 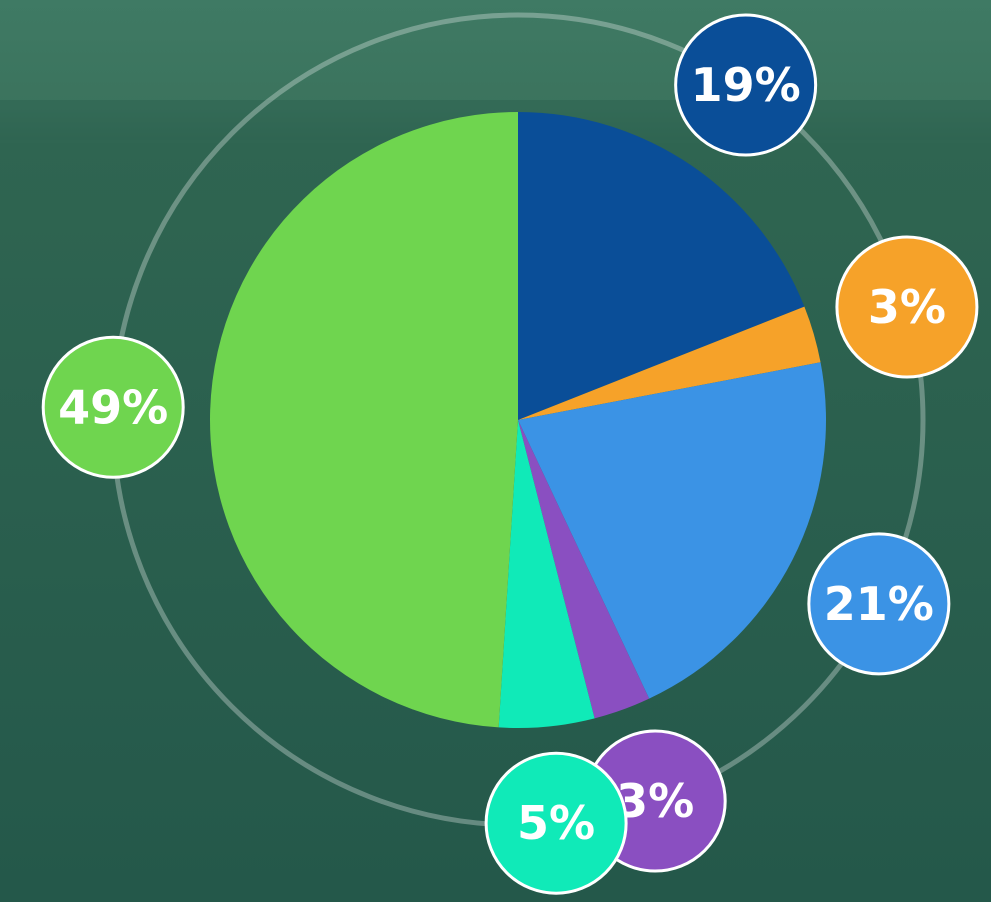 I want to click on value-label: 49%, so click(x=113, y=407).